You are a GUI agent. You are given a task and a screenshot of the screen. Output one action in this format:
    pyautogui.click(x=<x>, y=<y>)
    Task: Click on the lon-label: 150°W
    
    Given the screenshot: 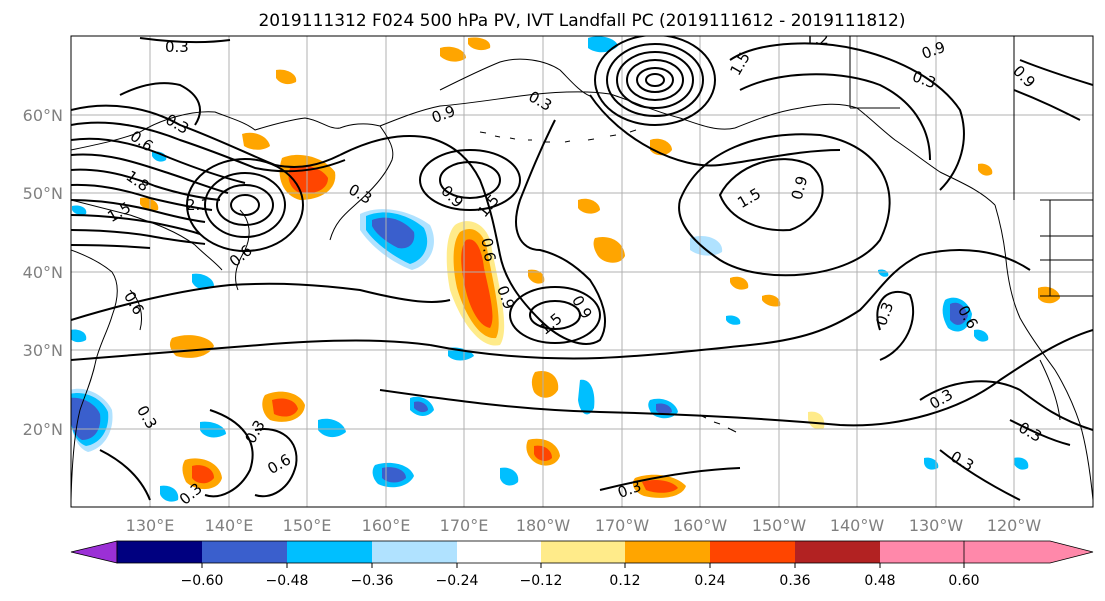 What is the action you would take?
    pyautogui.click(x=779, y=525)
    